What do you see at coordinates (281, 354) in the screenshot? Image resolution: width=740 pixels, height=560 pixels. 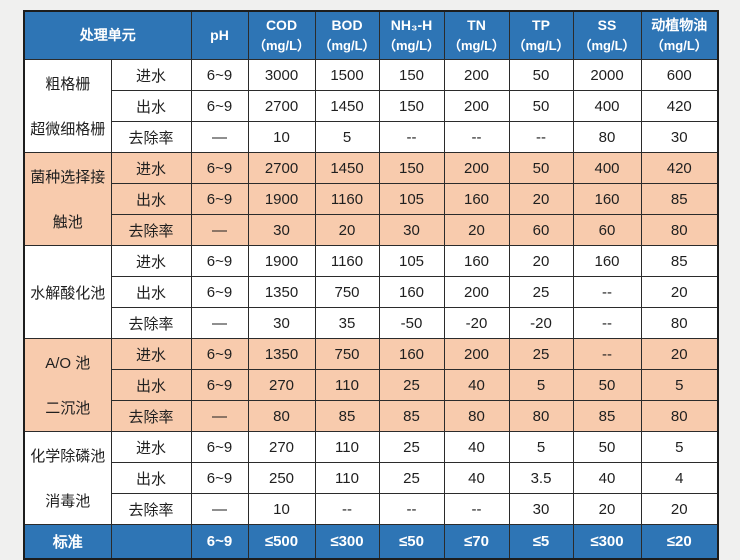 I see `value-cell: 1350` at bounding box center [281, 354].